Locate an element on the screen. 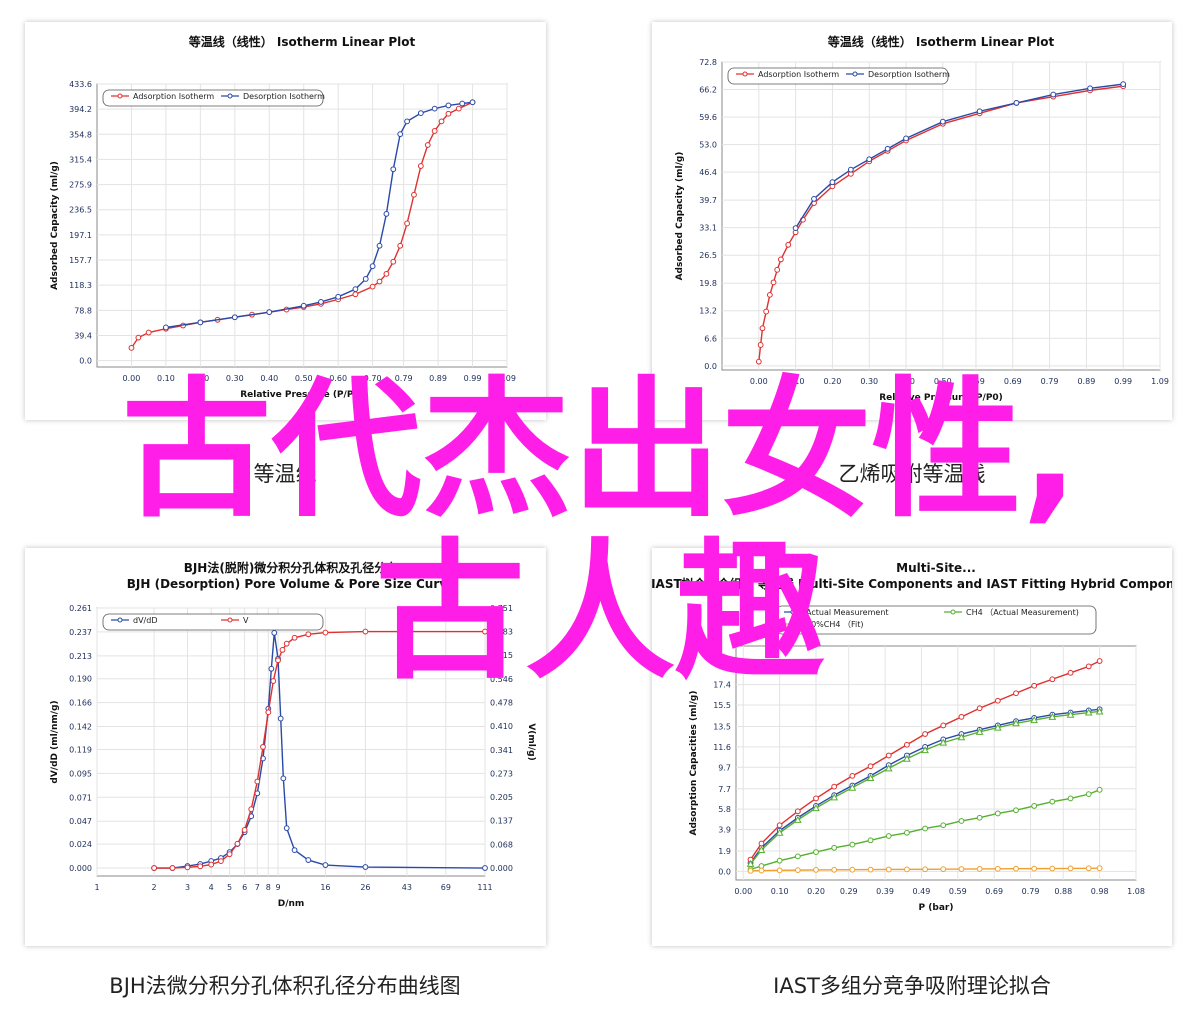  y-tick-label: 0.071 is located at coordinates (80, 797).